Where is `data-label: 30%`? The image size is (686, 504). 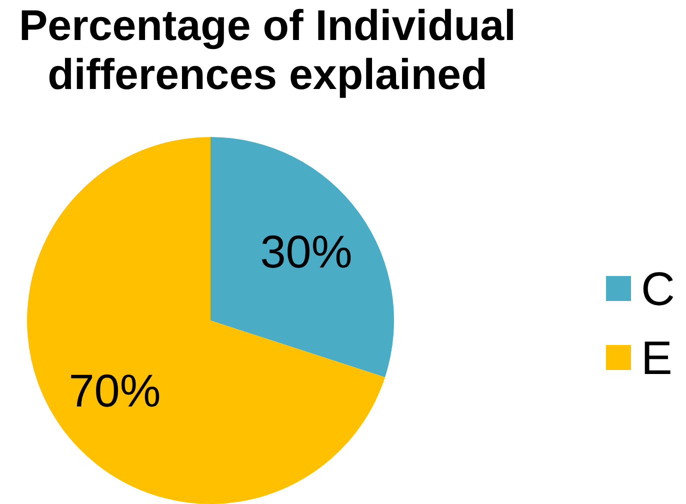
data-label: 30% is located at coordinates (306, 251).